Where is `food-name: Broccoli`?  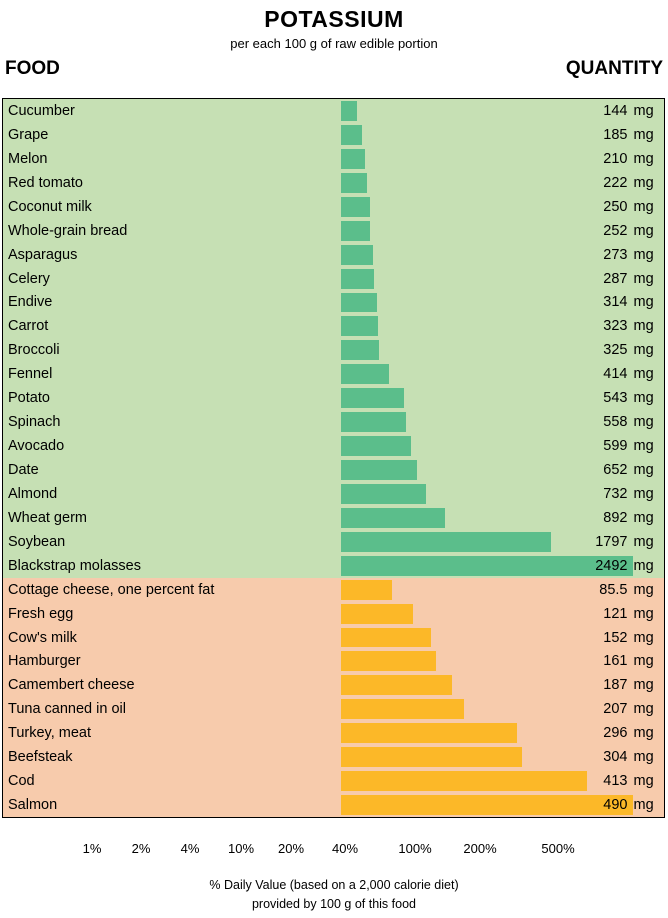
food-name: Broccoli is located at coordinates (34, 350).